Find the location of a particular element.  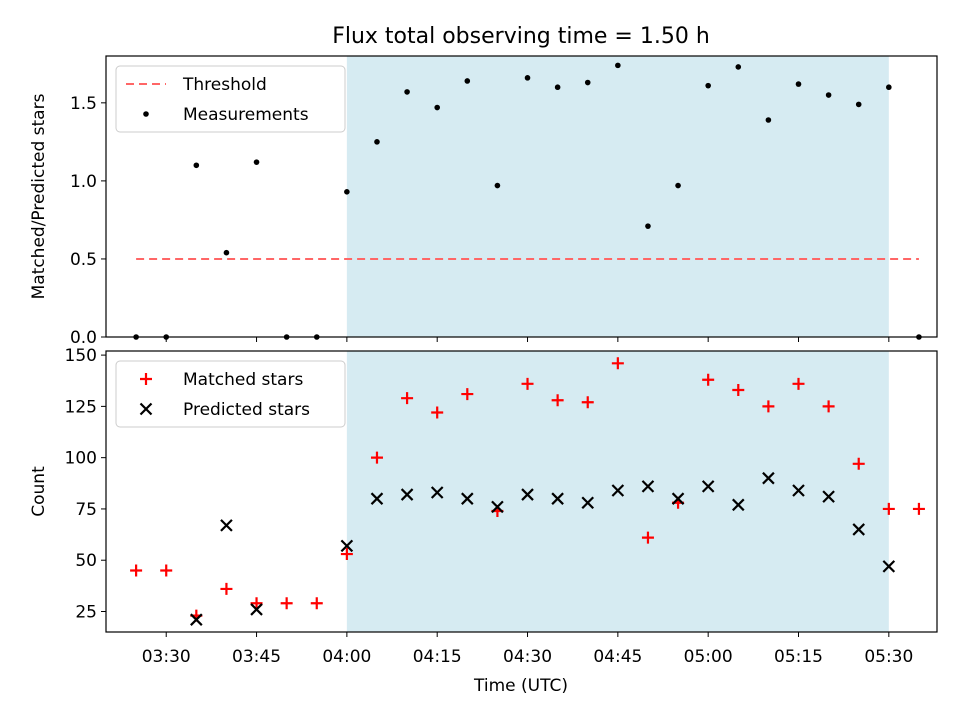

x-tick-label: 04:00 is located at coordinates (346, 657).